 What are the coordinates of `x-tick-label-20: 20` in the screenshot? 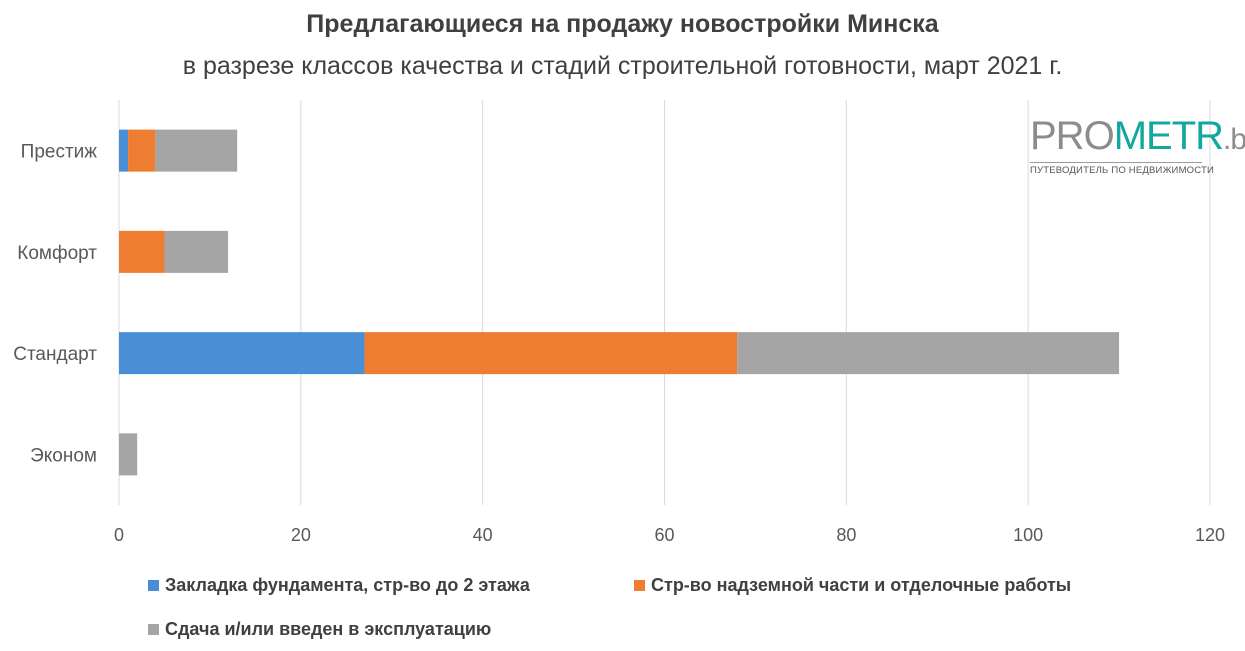 It's located at (301, 535).